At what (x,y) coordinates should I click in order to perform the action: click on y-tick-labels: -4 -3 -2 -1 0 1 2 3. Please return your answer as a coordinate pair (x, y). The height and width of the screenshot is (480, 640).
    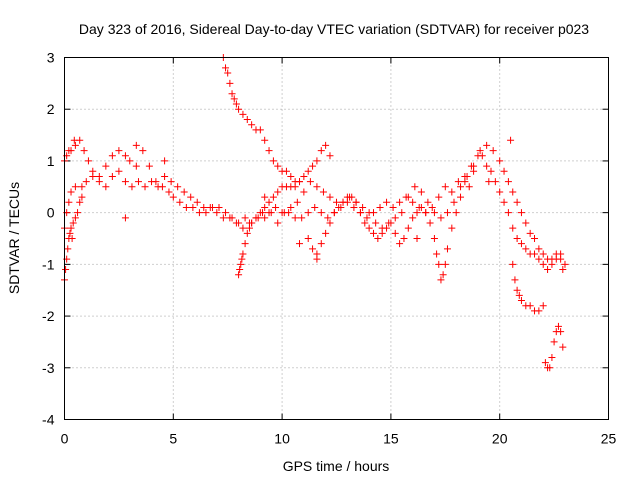
    Looking at the image, I should click on (48, 239).